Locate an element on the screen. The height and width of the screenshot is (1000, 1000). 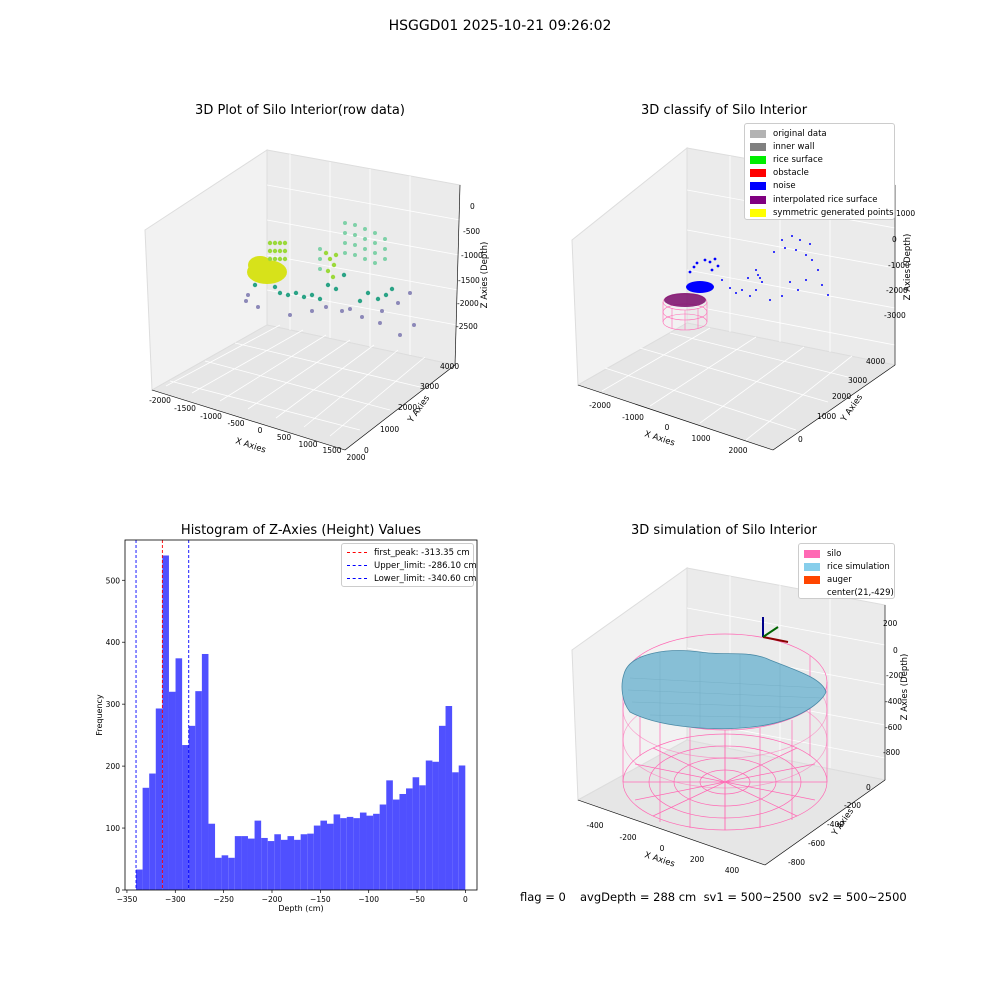
panel1-grid is located at coordinates (313, 295).